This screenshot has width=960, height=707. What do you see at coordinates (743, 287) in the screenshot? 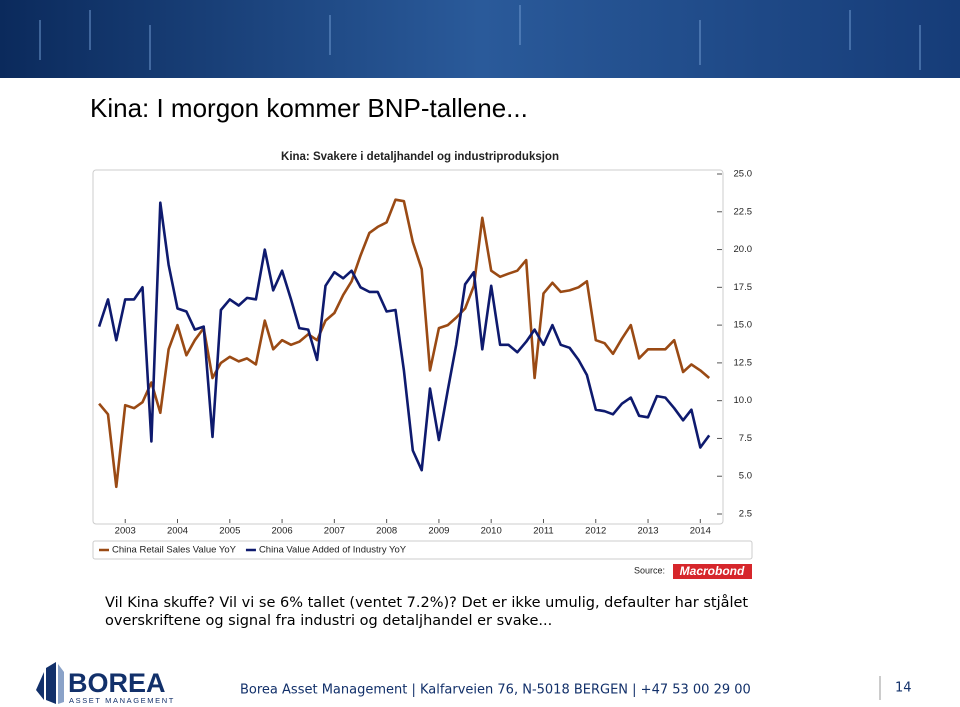
I see `y-tick-label: 17.5` at bounding box center [743, 287].